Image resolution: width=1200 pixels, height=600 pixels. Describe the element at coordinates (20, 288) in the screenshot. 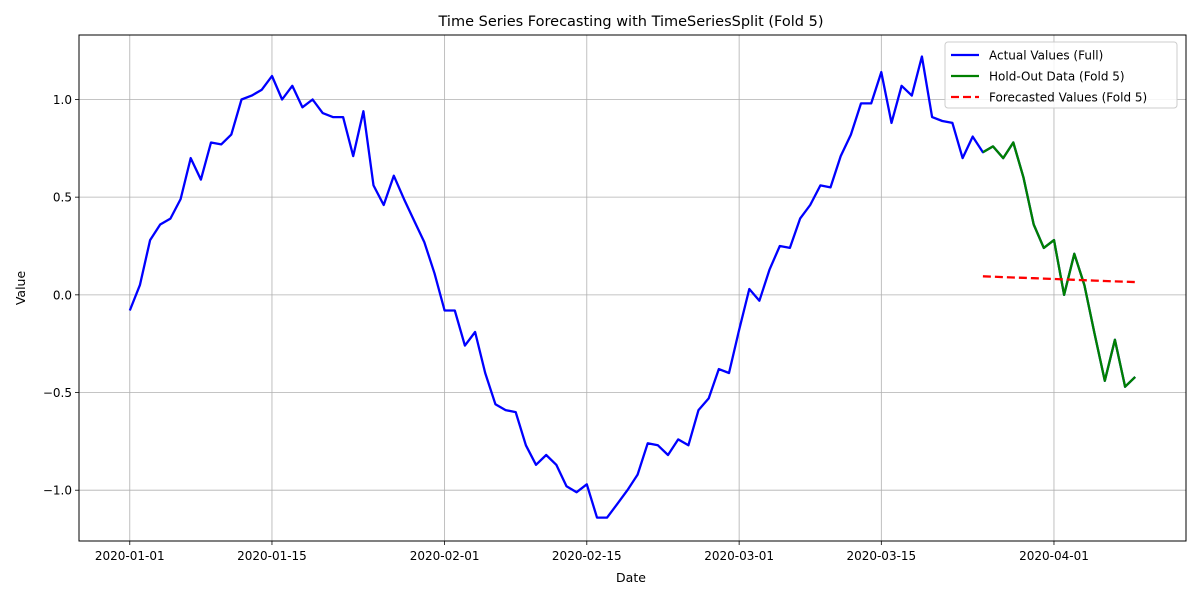

I see `y-axis-label: Value` at that location.